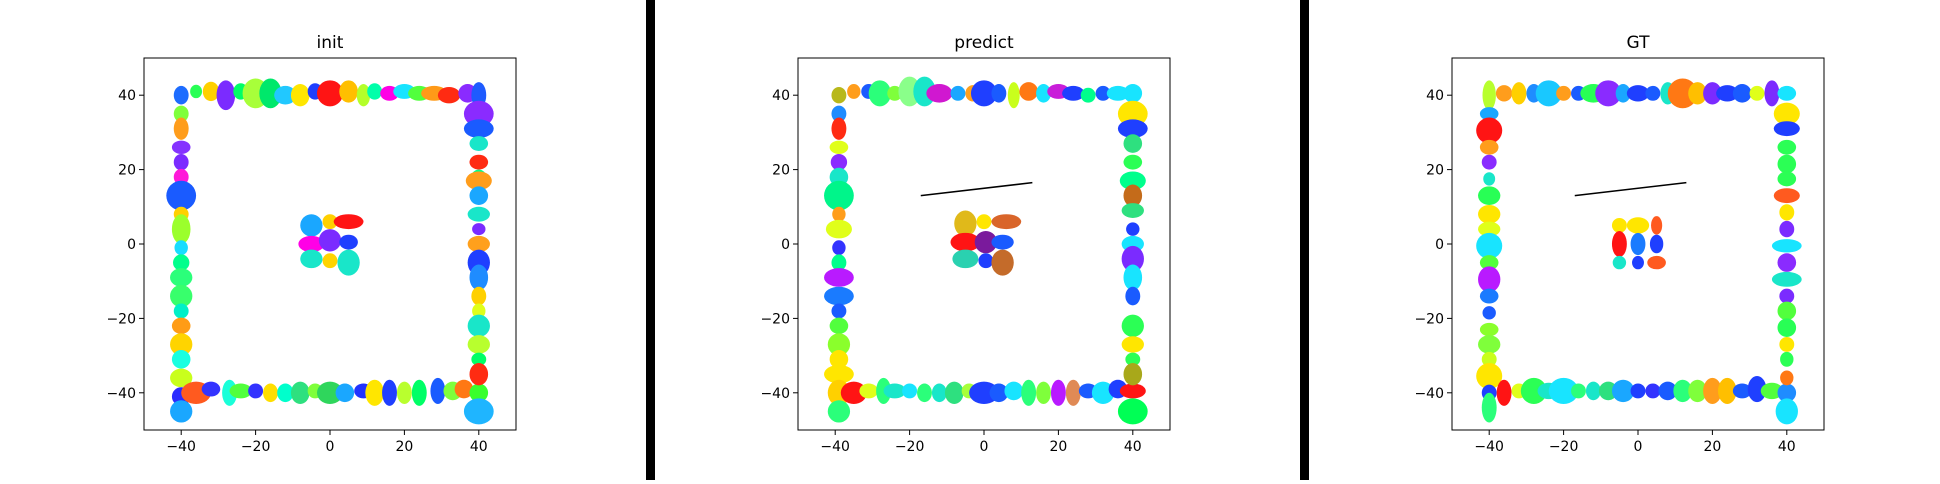 The width and height of the screenshot is (1940, 484). I want to click on chart-title-3: GT, so click(1639, 43).